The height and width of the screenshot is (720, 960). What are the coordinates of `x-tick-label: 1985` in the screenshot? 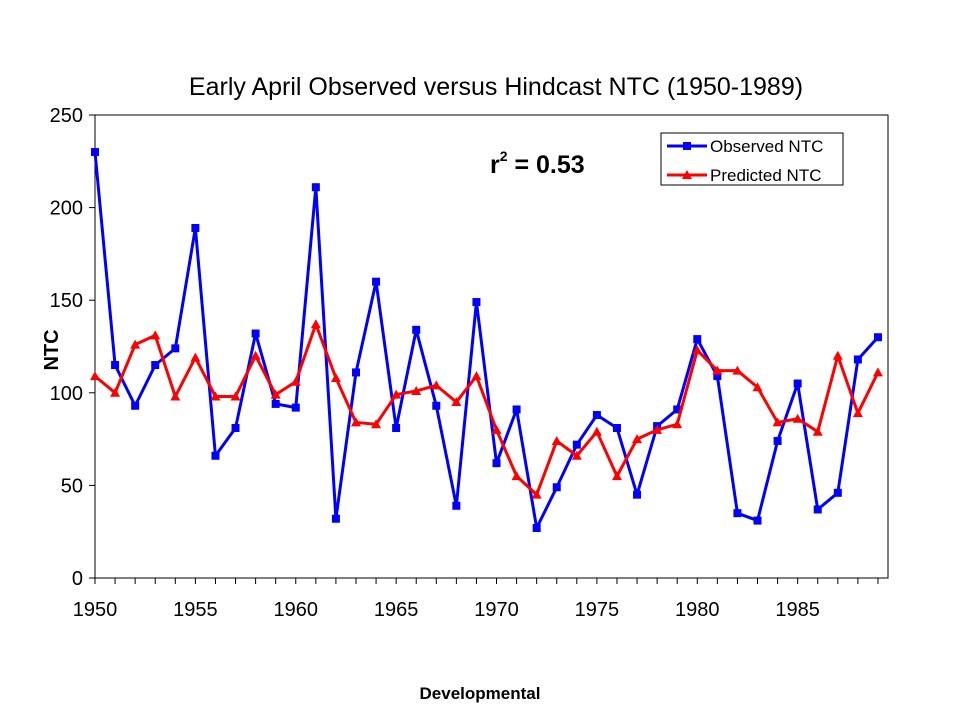 It's located at (797, 610).